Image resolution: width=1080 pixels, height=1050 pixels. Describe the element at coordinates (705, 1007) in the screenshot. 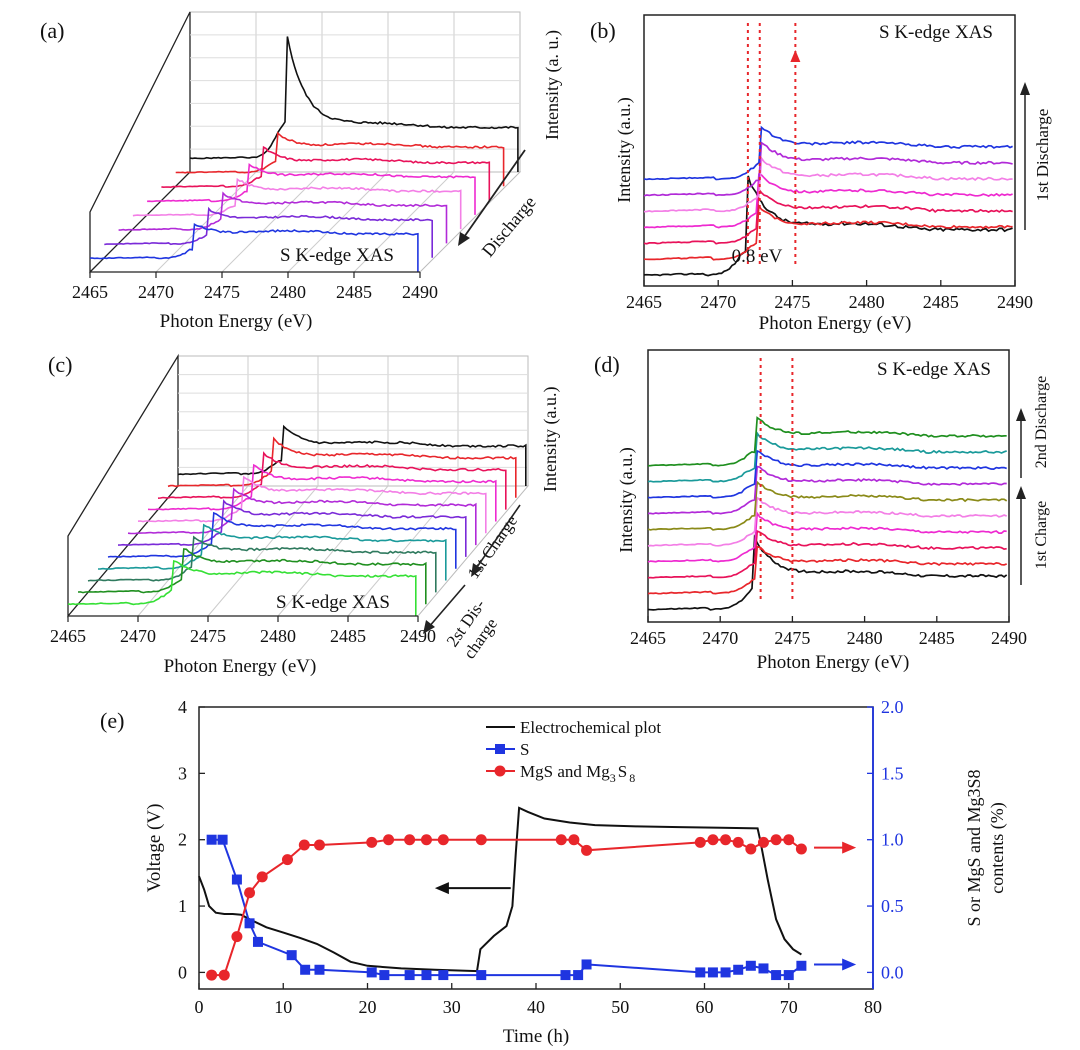

I see `panel-e-x-tick-label-60: 60` at that location.